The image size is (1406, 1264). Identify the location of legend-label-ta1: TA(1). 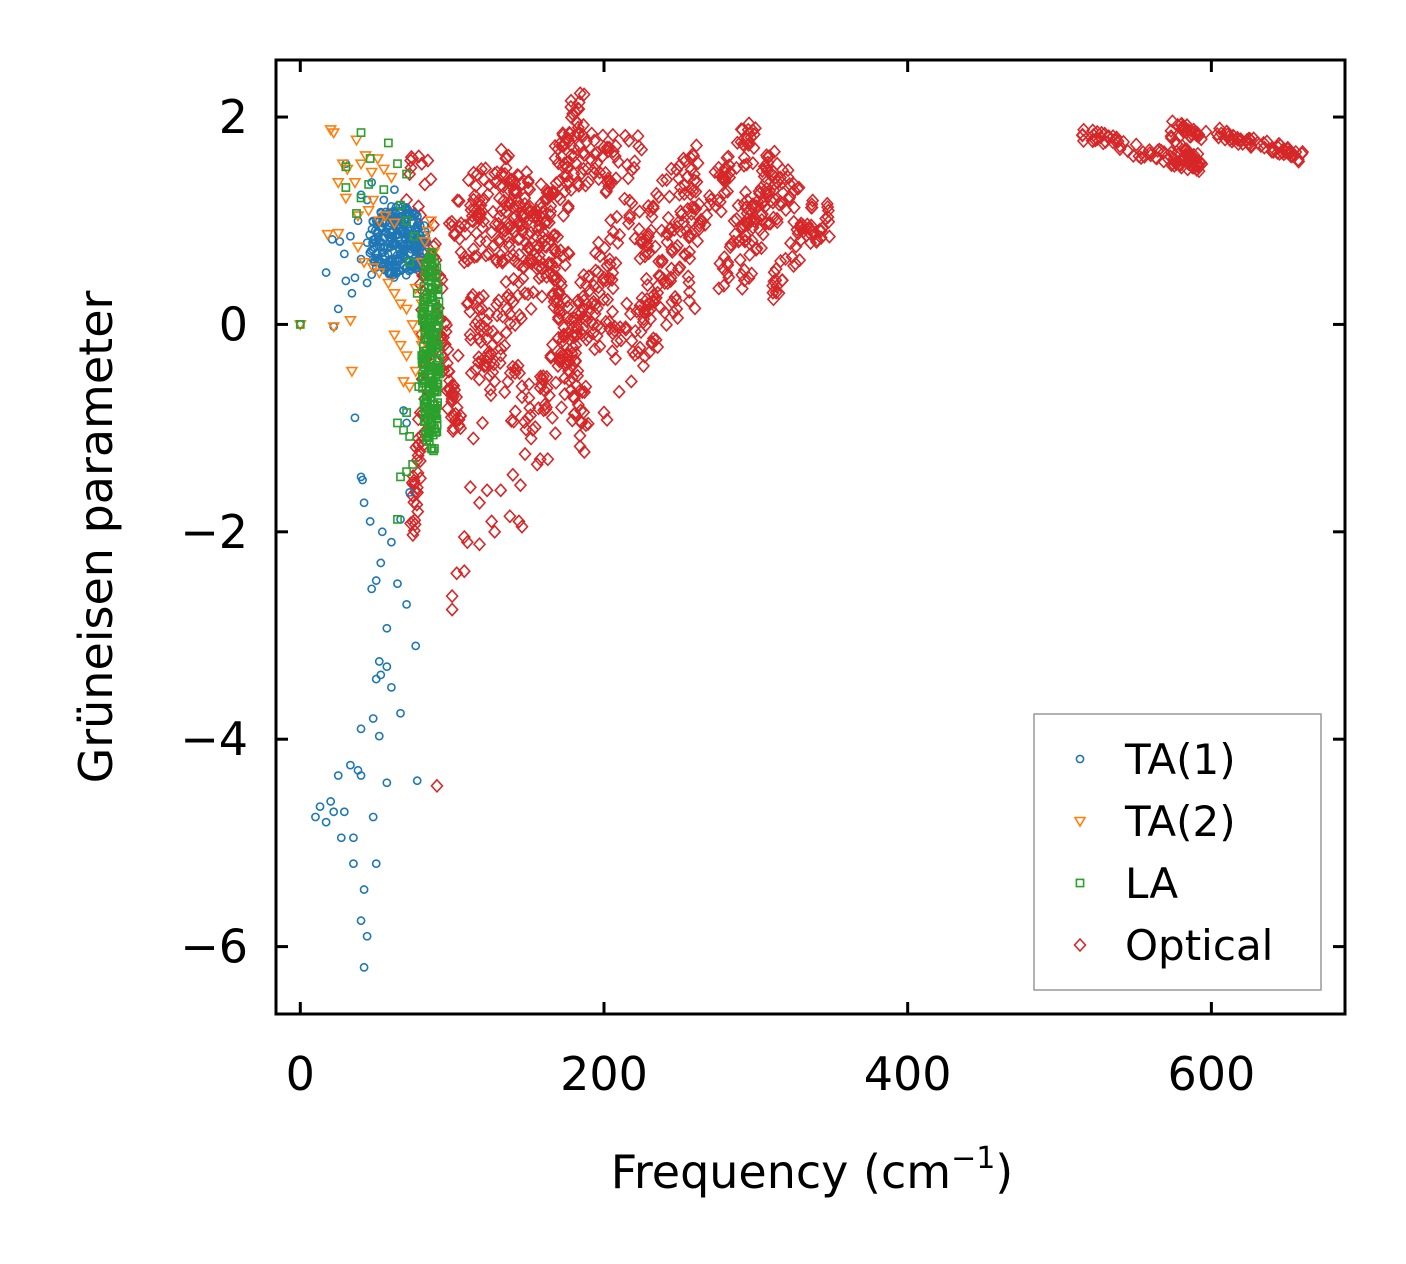
(1180, 759).